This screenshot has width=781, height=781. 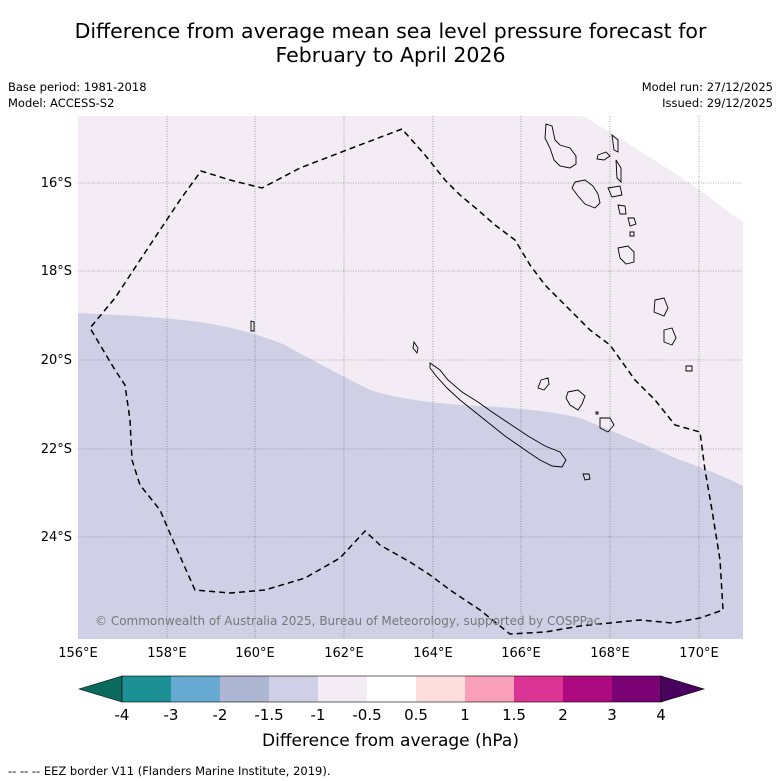 What do you see at coordinates (586, 194) in the screenshot?
I see `vanuatu-malakula` at bounding box center [586, 194].